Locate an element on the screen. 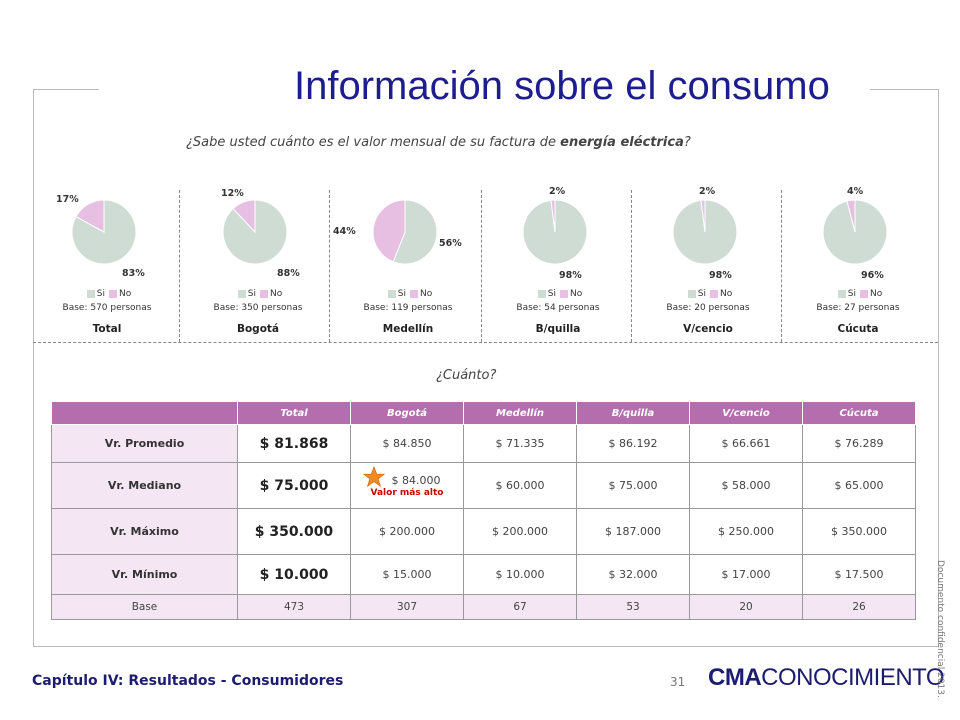 The height and width of the screenshot is (720, 960). pie-chart-bogota is located at coordinates (255, 232).